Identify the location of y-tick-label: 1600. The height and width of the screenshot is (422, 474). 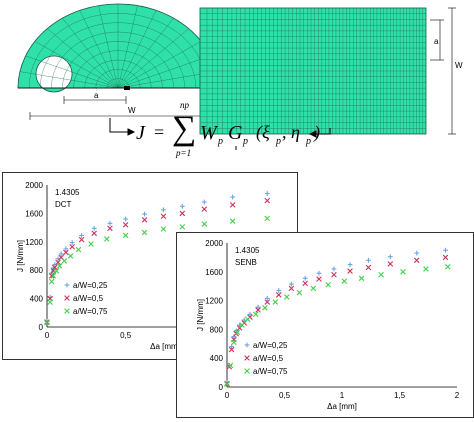
(214, 272).